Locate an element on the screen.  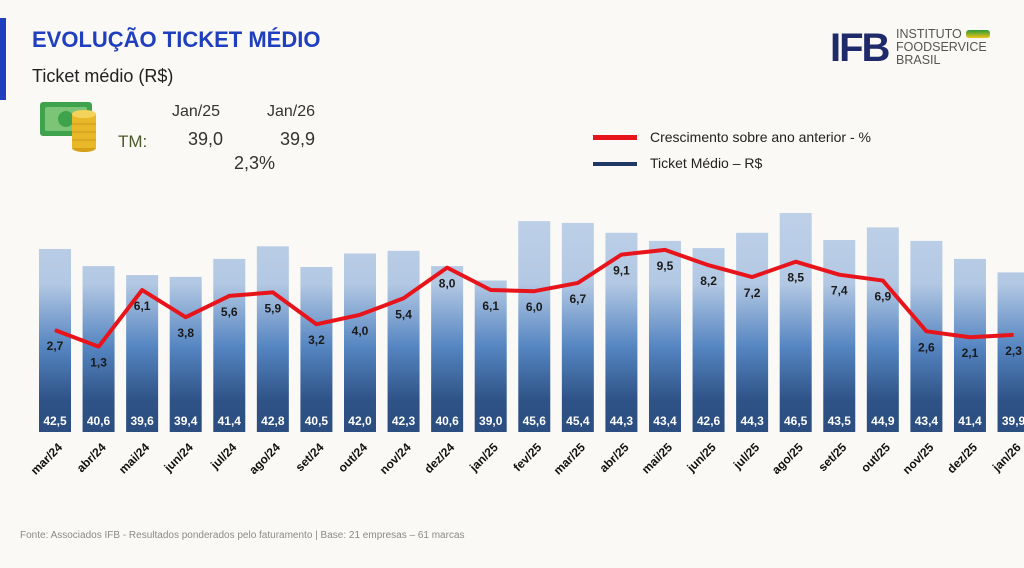
legend-swatch-ticket is located at coordinates (615, 164).